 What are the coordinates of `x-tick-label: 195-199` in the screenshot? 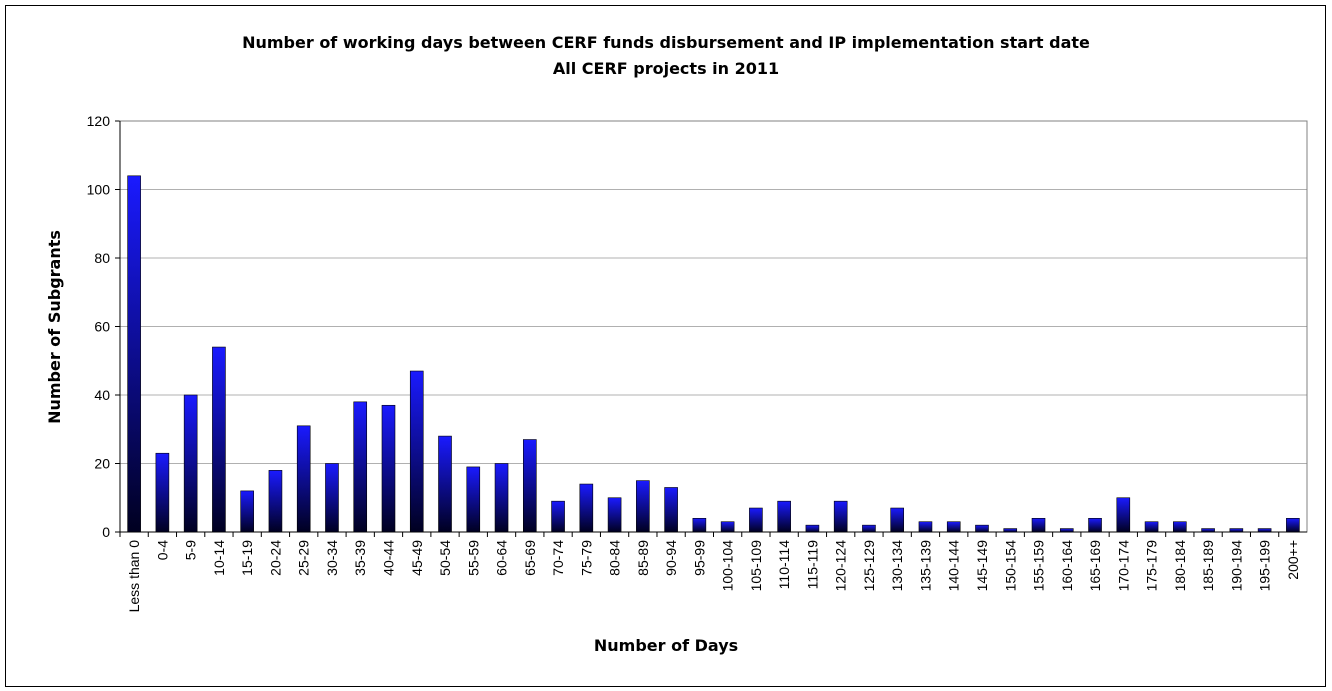 It's located at (1265, 566).